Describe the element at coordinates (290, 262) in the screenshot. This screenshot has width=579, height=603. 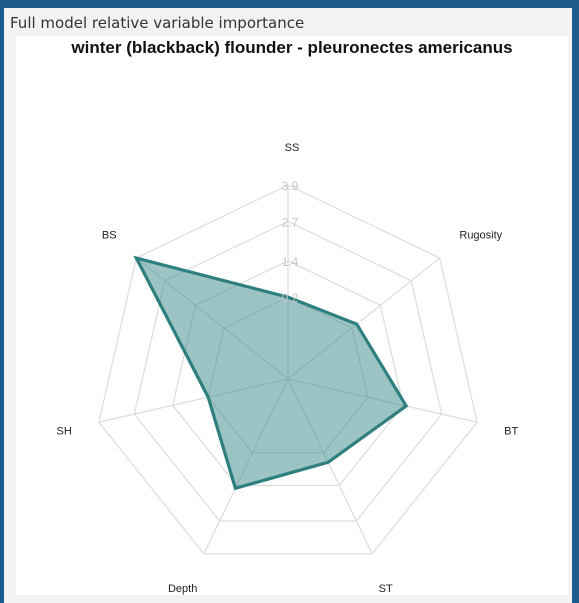
I see `tick-label: 1.4` at that location.